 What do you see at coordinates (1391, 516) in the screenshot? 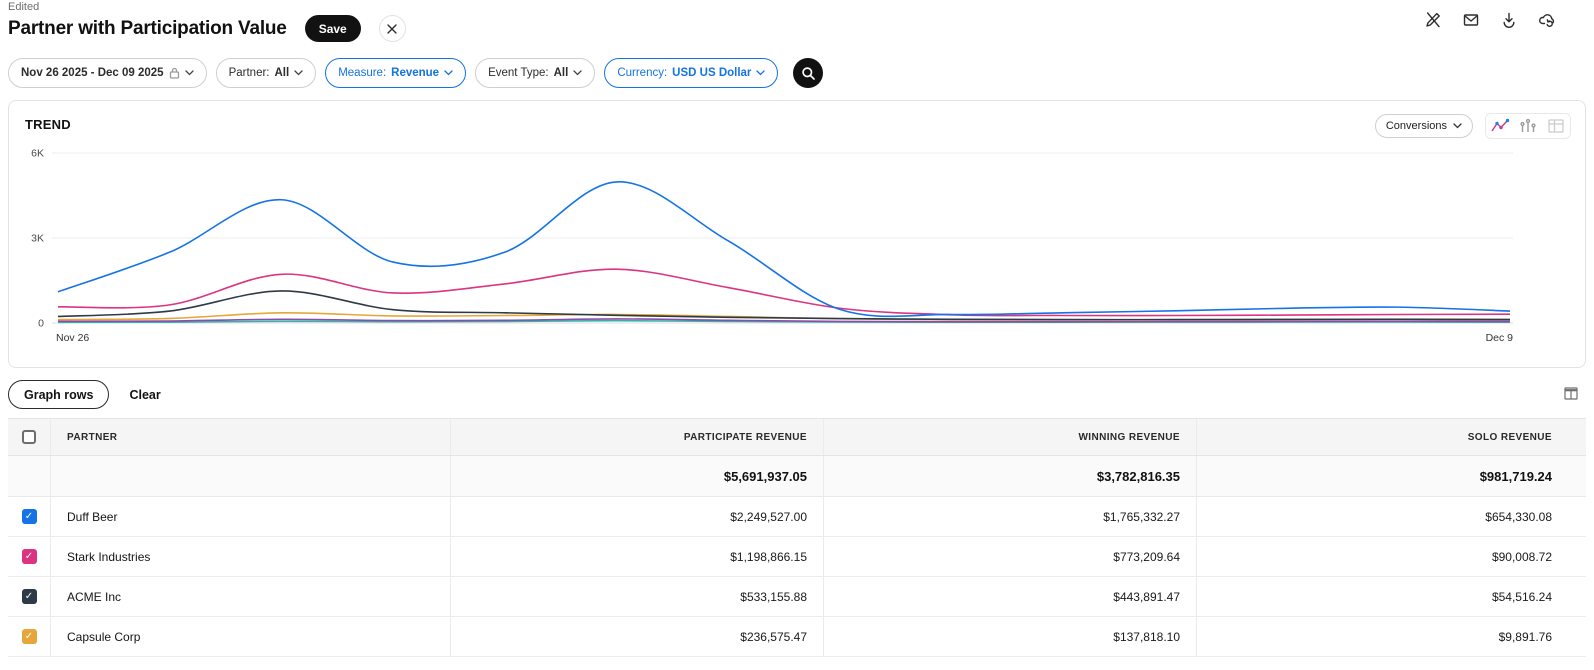
I see `solo-revenue-value: $654,330.08` at bounding box center [1391, 516].